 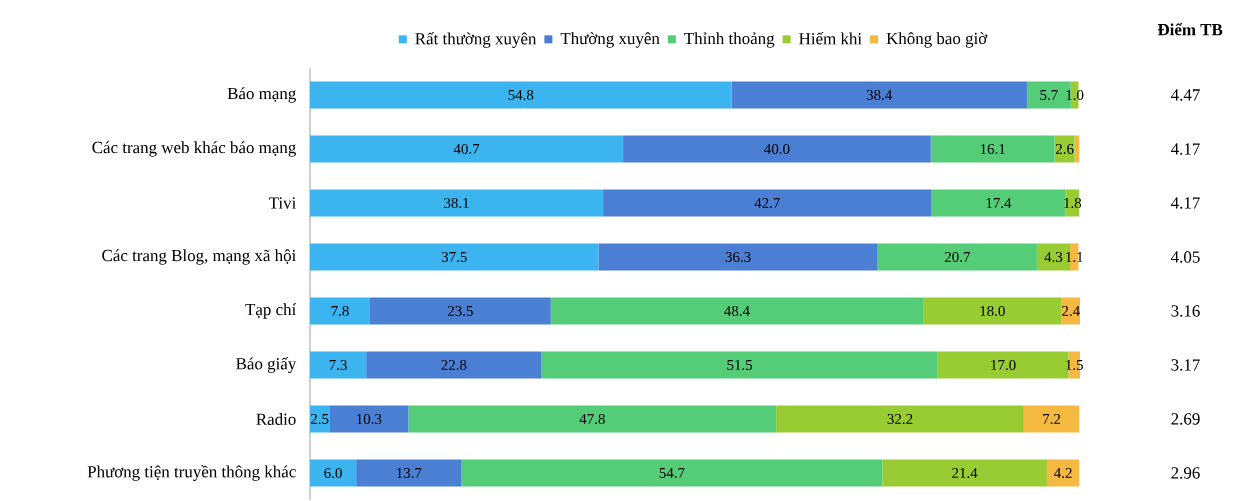 I want to click on data-label: 7.3, so click(x=338, y=365).